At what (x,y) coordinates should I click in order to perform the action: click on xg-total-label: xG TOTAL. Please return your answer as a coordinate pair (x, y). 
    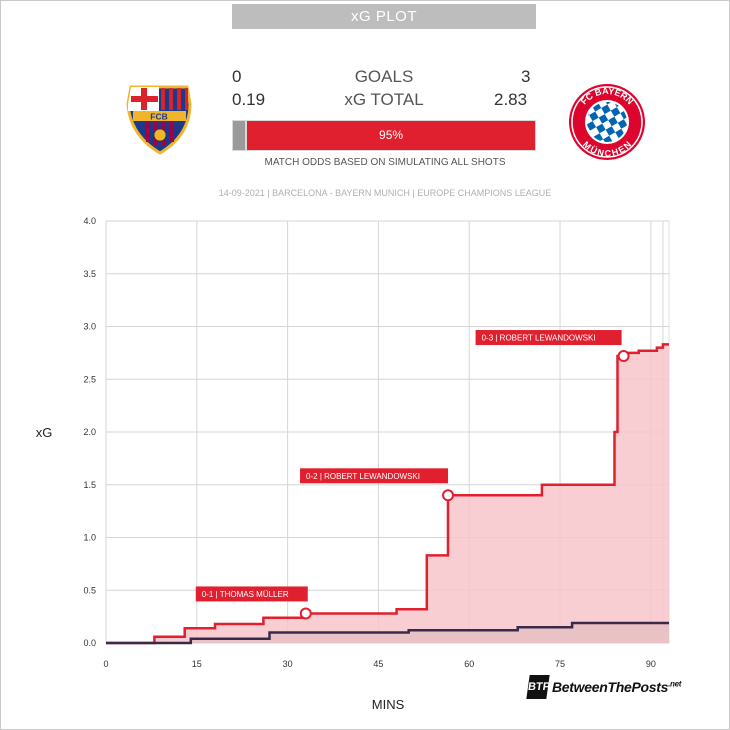
    Looking at the image, I should click on (384, 99).